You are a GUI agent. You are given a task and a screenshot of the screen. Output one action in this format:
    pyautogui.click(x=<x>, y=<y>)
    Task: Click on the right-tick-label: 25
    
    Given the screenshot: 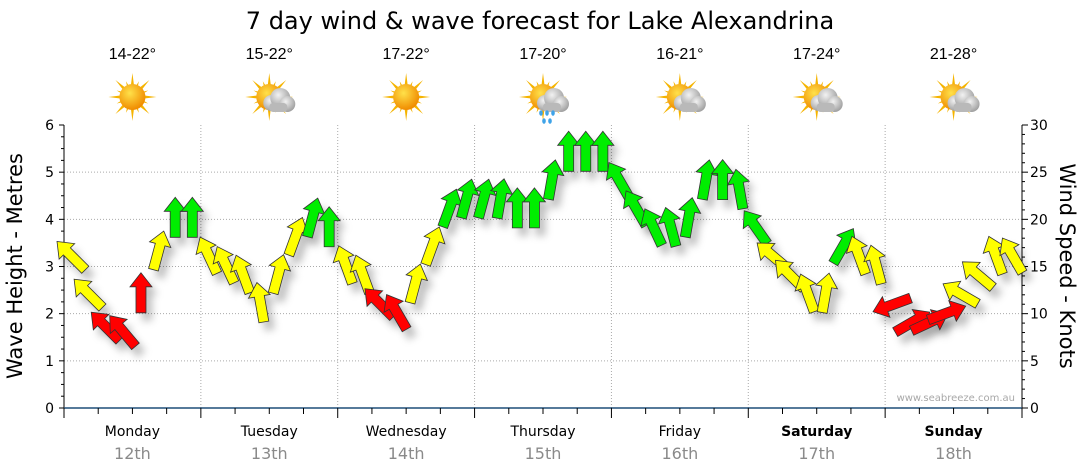 What is the action you would take?
    pyautogui.click(x=1039, y=173)
    